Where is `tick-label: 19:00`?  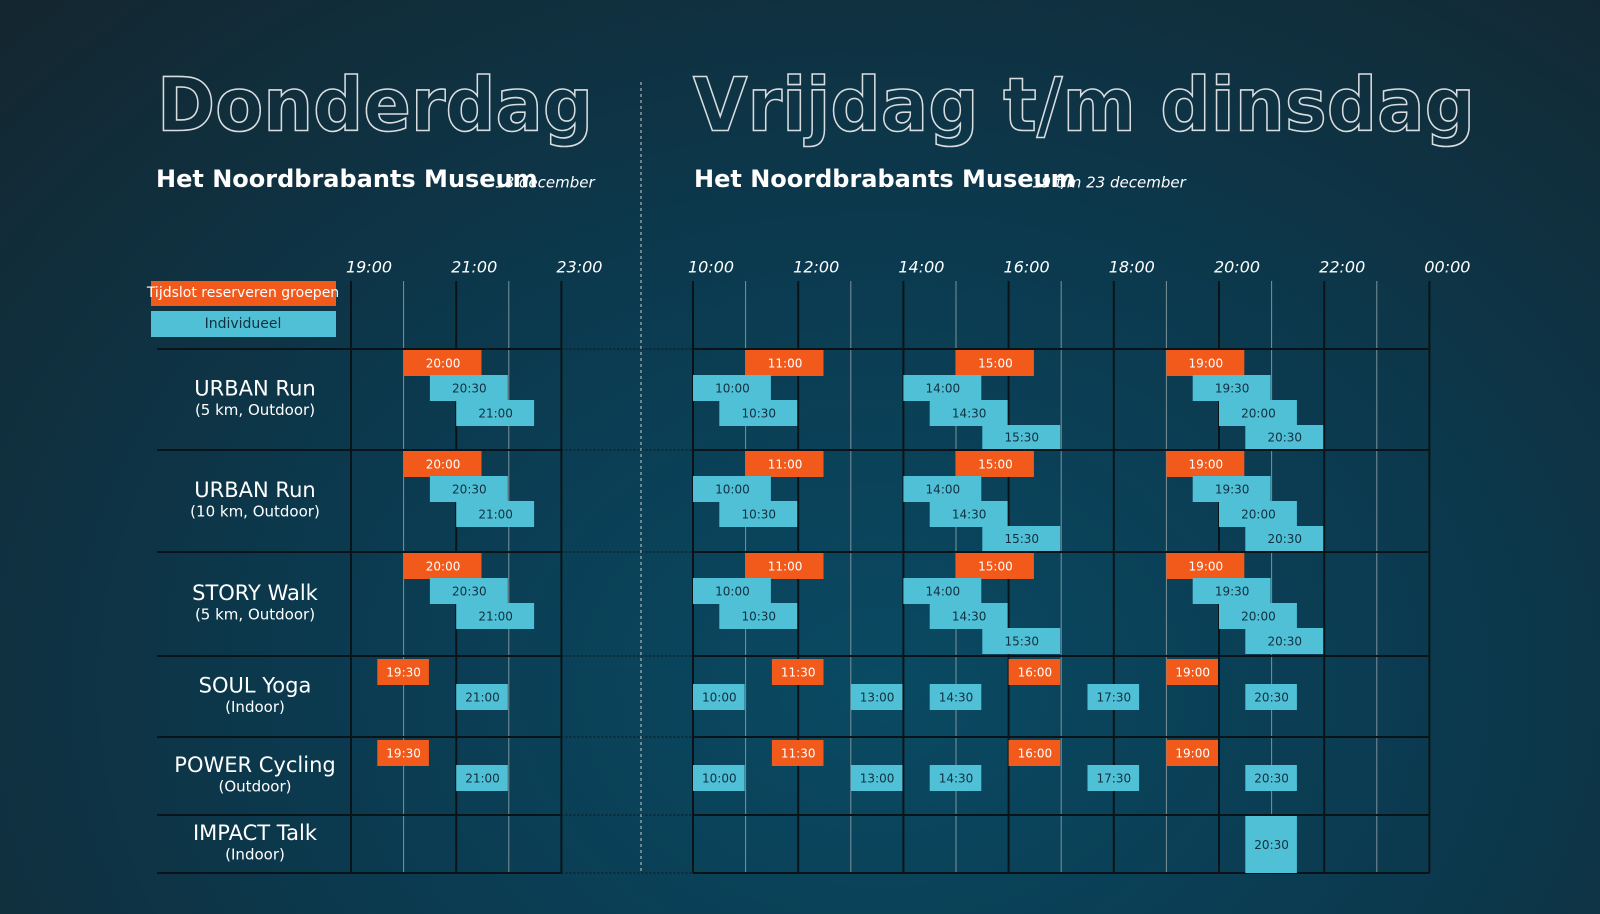
tick-label: 19:00 is located at coordinates (369, 267).